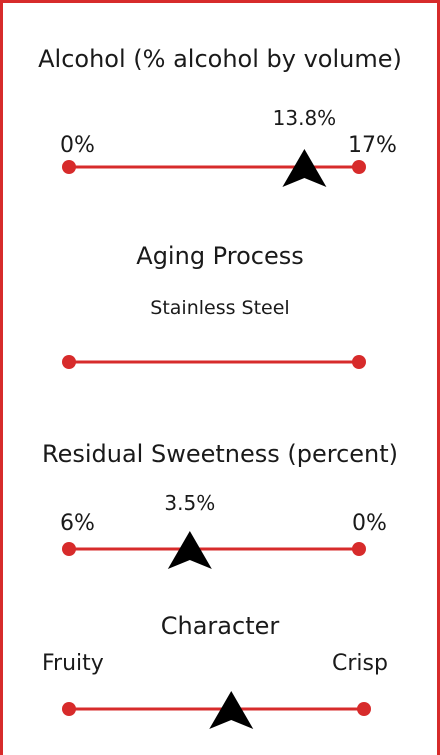 Image resolution: width=440 pixels, height=755 pixels. What do you see at coordinates (77, 523) in the screenshot?
I see `sweetness-min-label: 6%` at bounding box center [77, 523].